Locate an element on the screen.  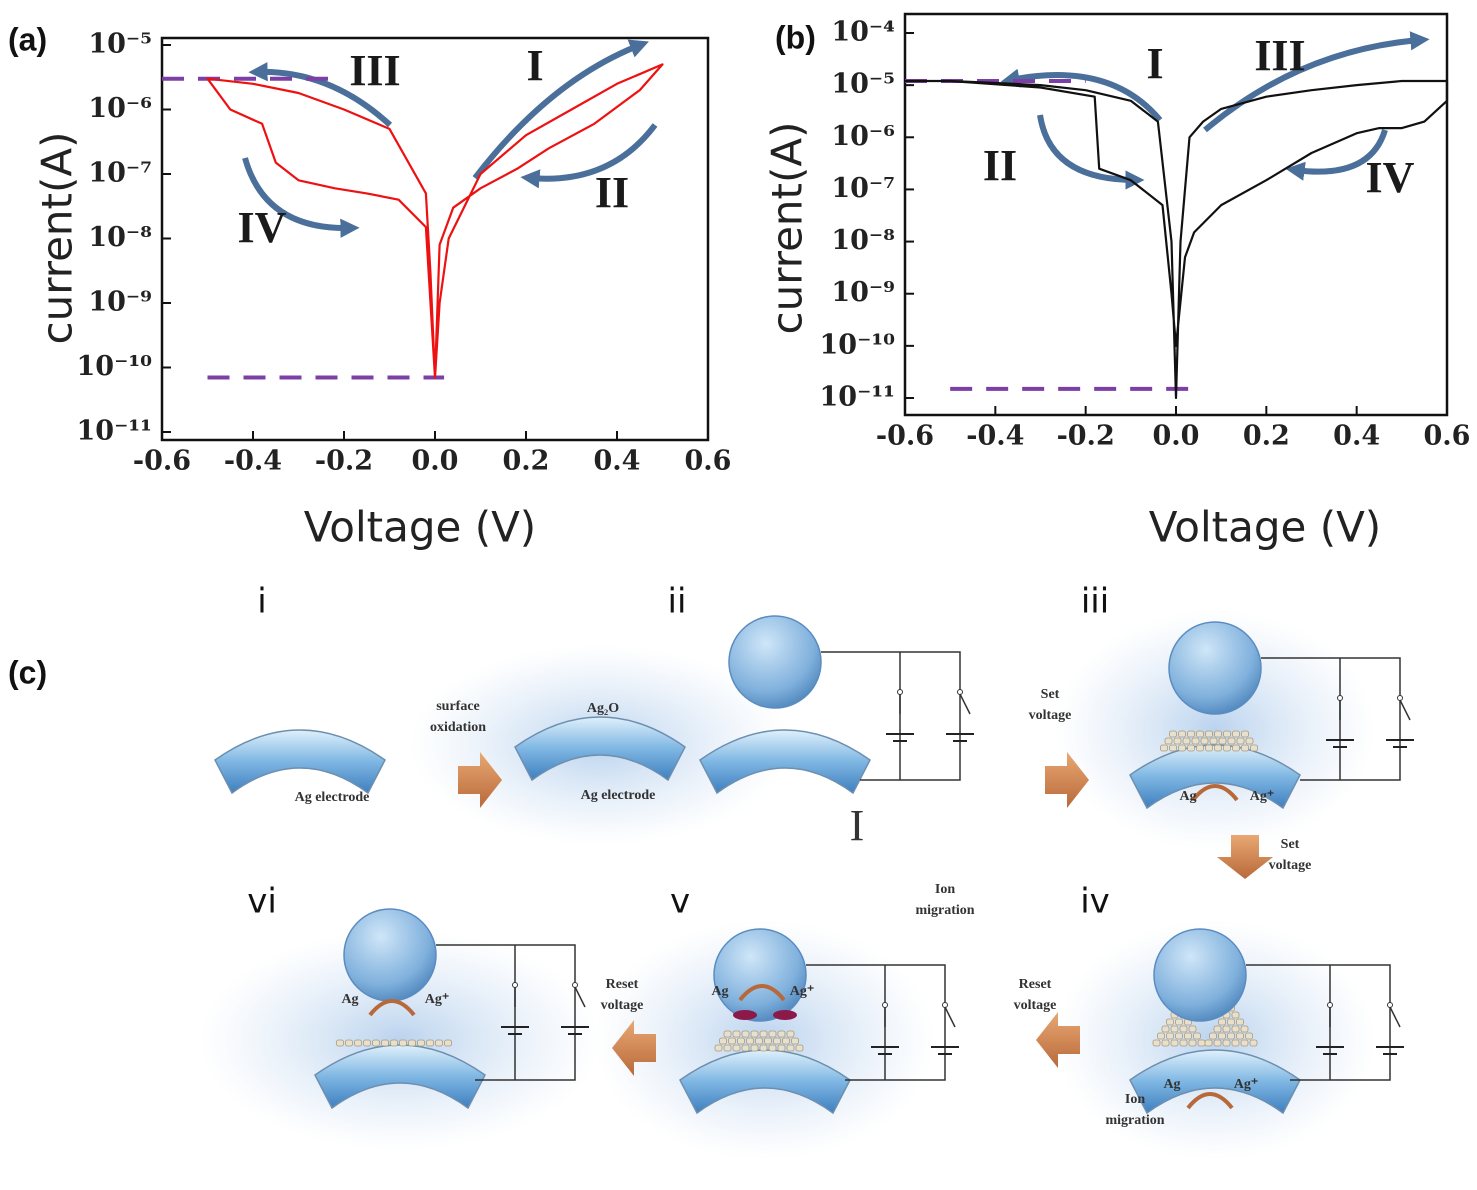
x-tick-label: 0.0 is located at coordinates (435, 461).